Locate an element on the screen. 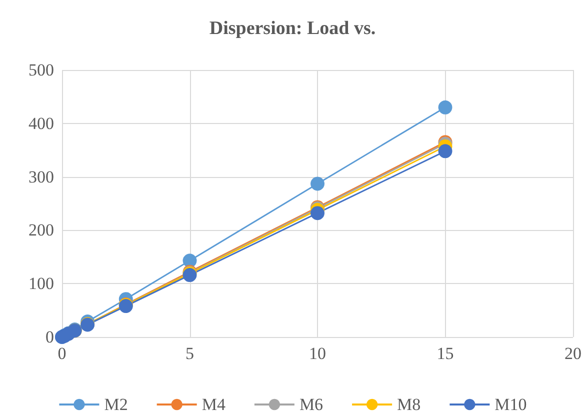 This screenshot has width=585, height=420. legend-label: M6 is located at coordinates (311, 404).